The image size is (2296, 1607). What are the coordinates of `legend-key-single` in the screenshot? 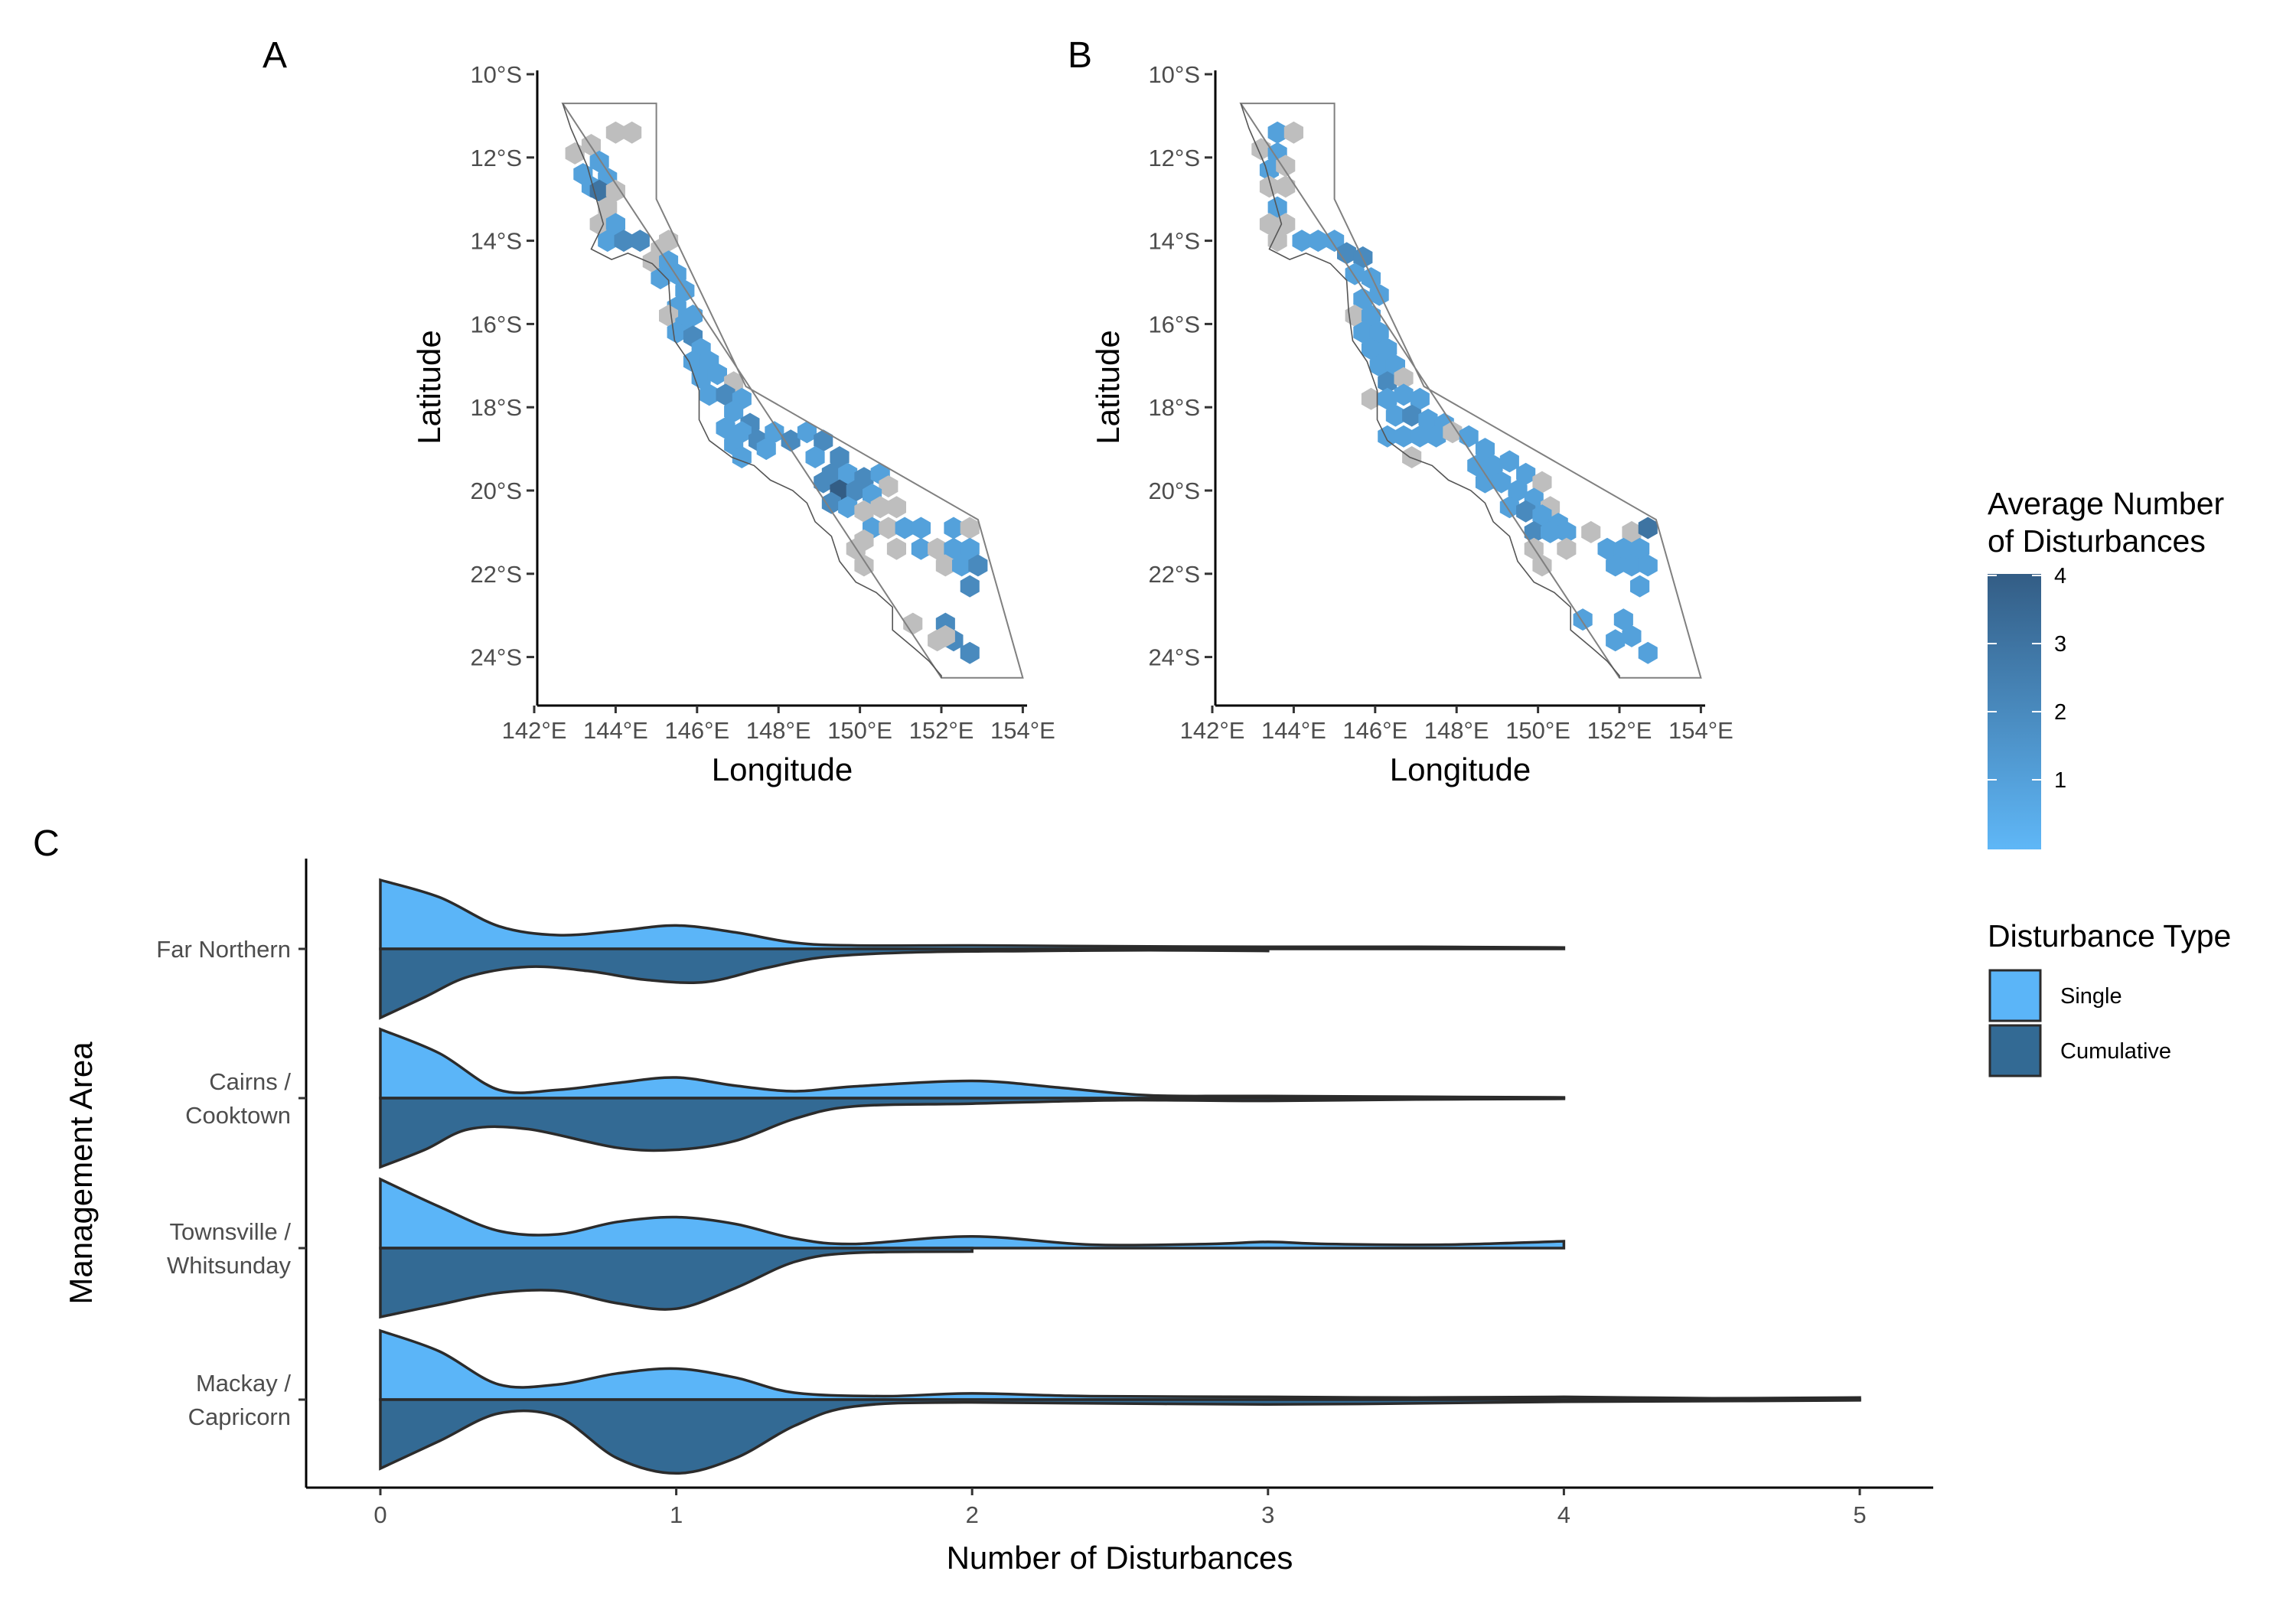 It's located at (2015, 996).